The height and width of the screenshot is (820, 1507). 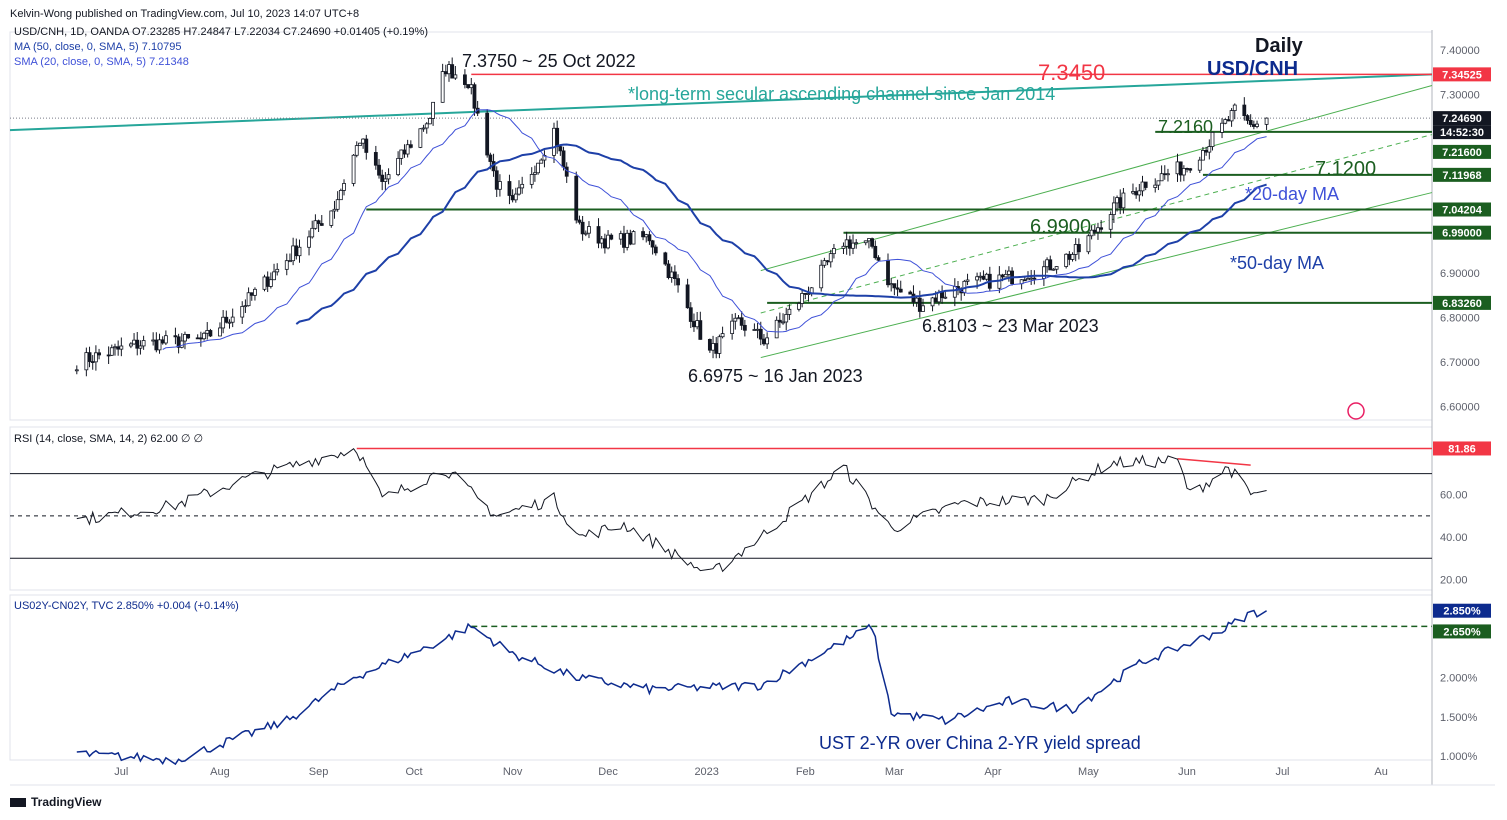 I want to click on alert-lightning-icon, so click(x=1356, y=411).